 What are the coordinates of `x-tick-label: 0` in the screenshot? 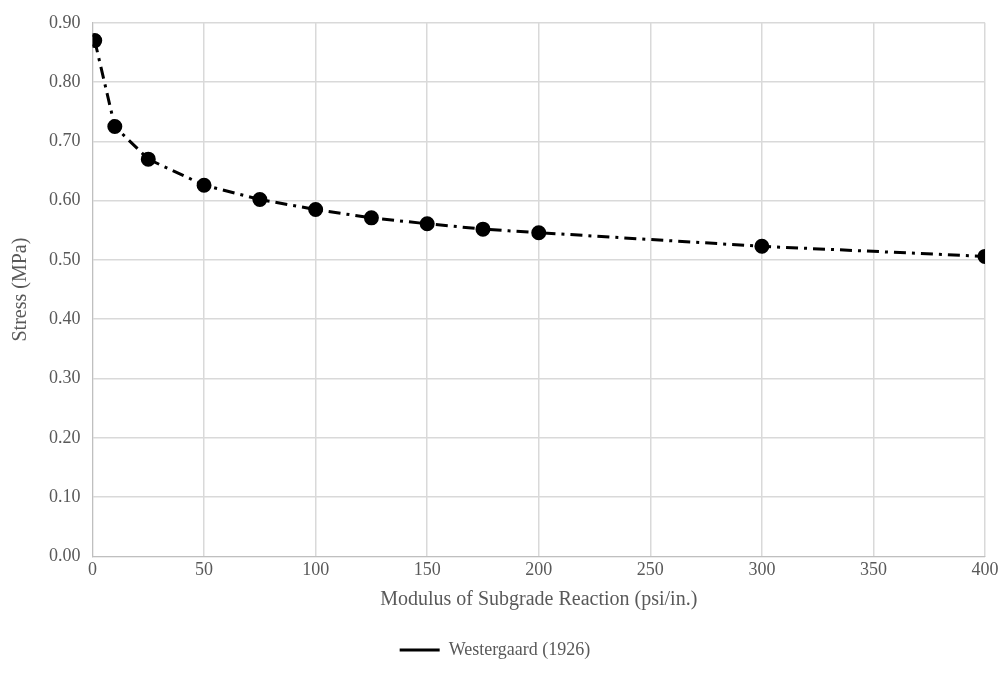 It's located at (92, 568).